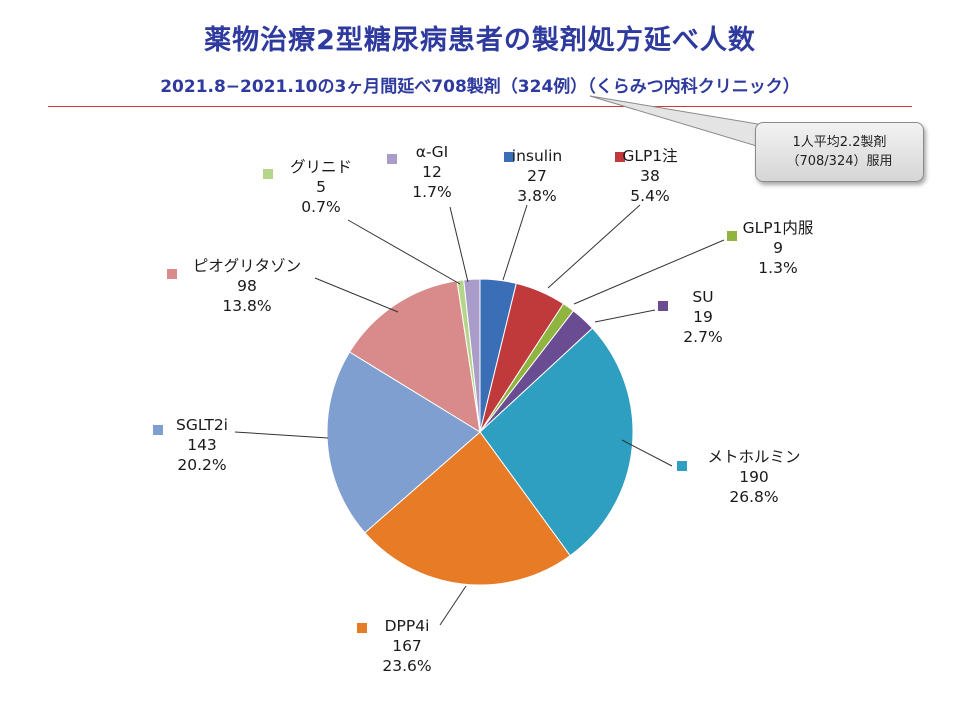 Image resolution: width=960 pixels, height=720 pixels. What do you see at coordinates (839, 152) in the screenshot?
I see `average-callout: 1人平均2.2製剤 （708/324）服用` at bounding box center [839, 152].